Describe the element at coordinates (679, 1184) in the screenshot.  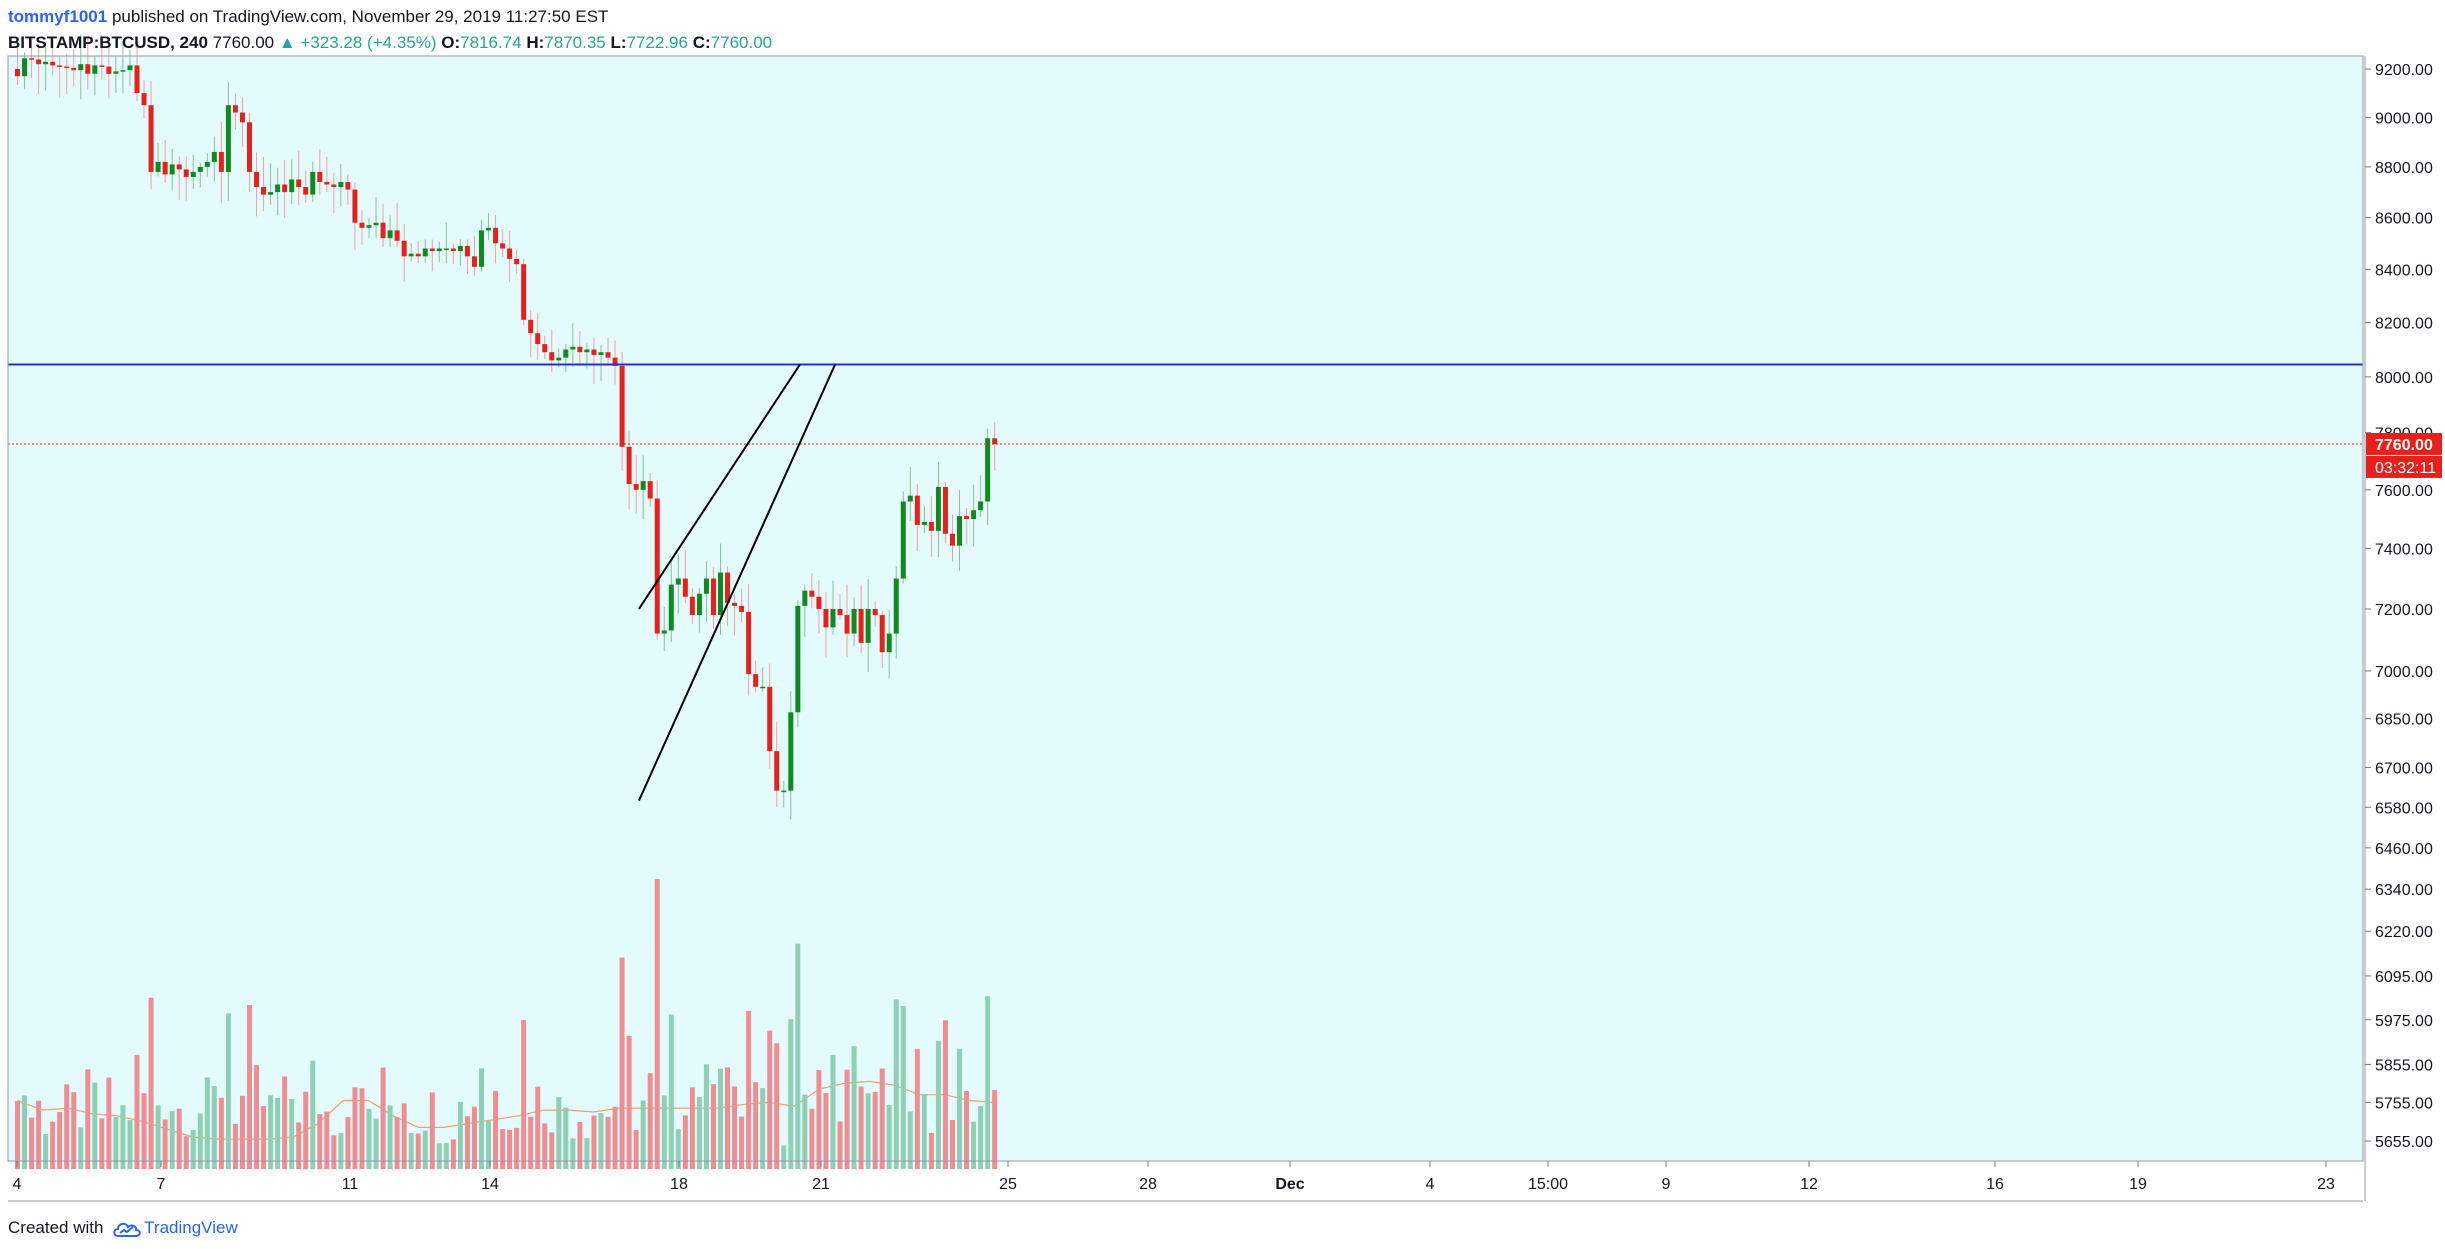
I see `time-tick-label: 18` at that location.